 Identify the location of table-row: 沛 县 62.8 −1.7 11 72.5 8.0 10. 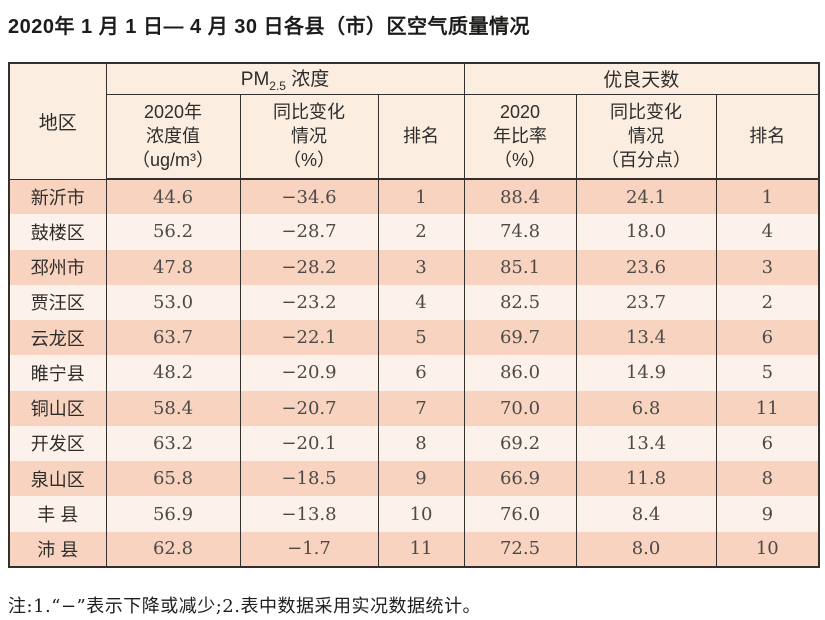
(414, 549).